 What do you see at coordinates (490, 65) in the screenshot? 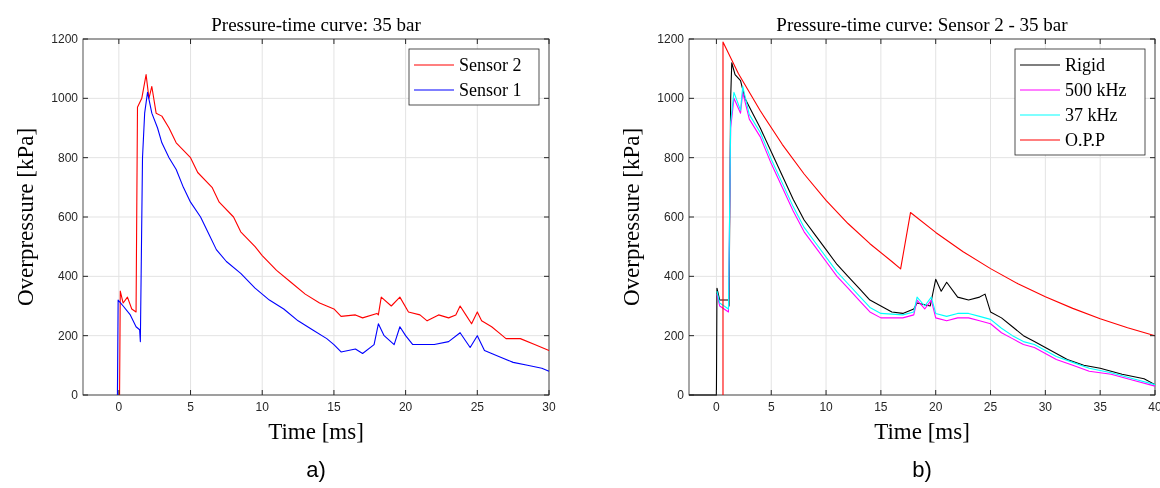
I see `legend-label: Sensor 2` at bounding box center [490, 65].